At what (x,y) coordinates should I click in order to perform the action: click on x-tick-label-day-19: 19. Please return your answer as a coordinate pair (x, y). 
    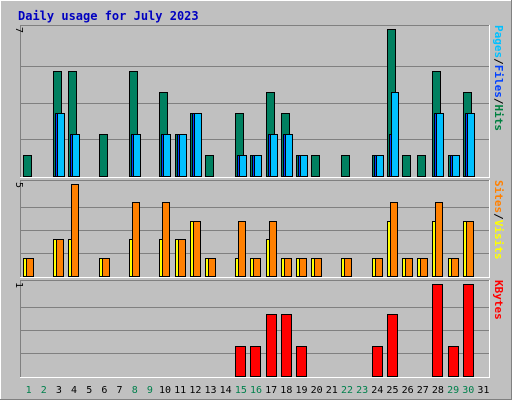
    Looking at the image, I should click on (301, 390).